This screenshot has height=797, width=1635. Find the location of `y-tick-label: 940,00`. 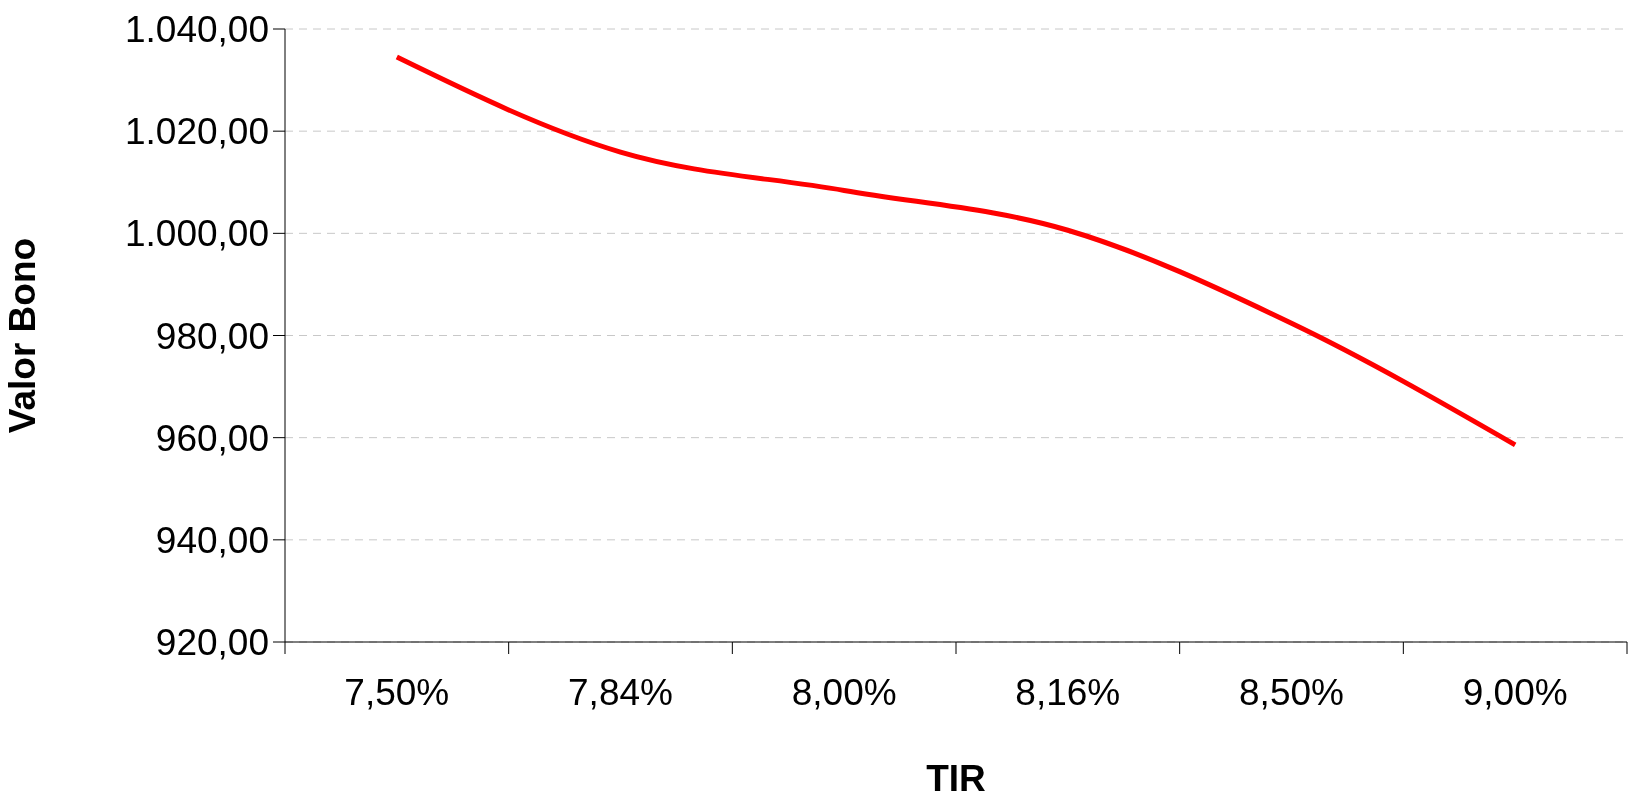

y-tick-label: 940,00 is located at coordinates (212, 540).